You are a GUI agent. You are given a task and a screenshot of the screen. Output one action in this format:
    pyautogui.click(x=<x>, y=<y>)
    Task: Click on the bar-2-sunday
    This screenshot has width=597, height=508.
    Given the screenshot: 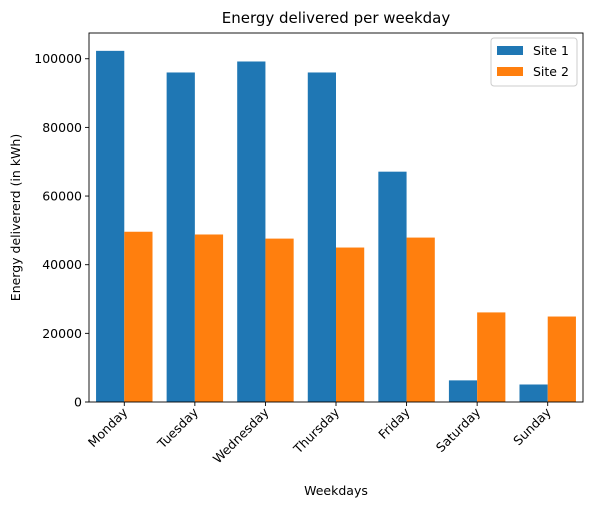 What is the action you would take?
    pyautogui.click(x=561, y=359)
    